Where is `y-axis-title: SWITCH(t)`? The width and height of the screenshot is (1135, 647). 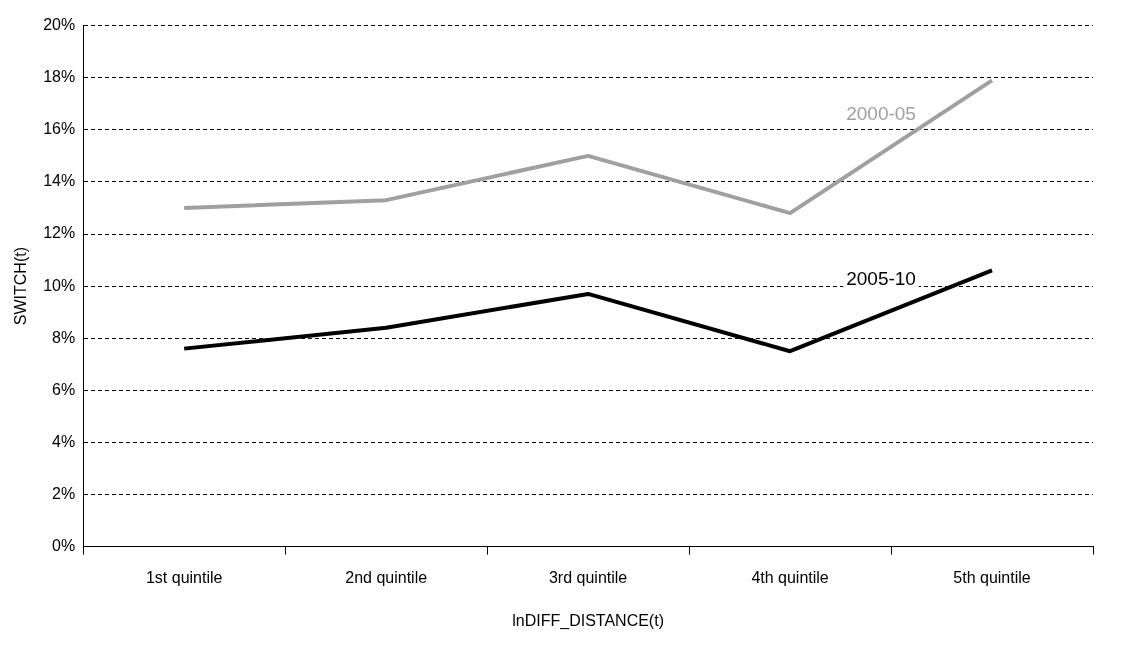 y-axis-title: SWITCH(t) is located at coordinates (21, 286).